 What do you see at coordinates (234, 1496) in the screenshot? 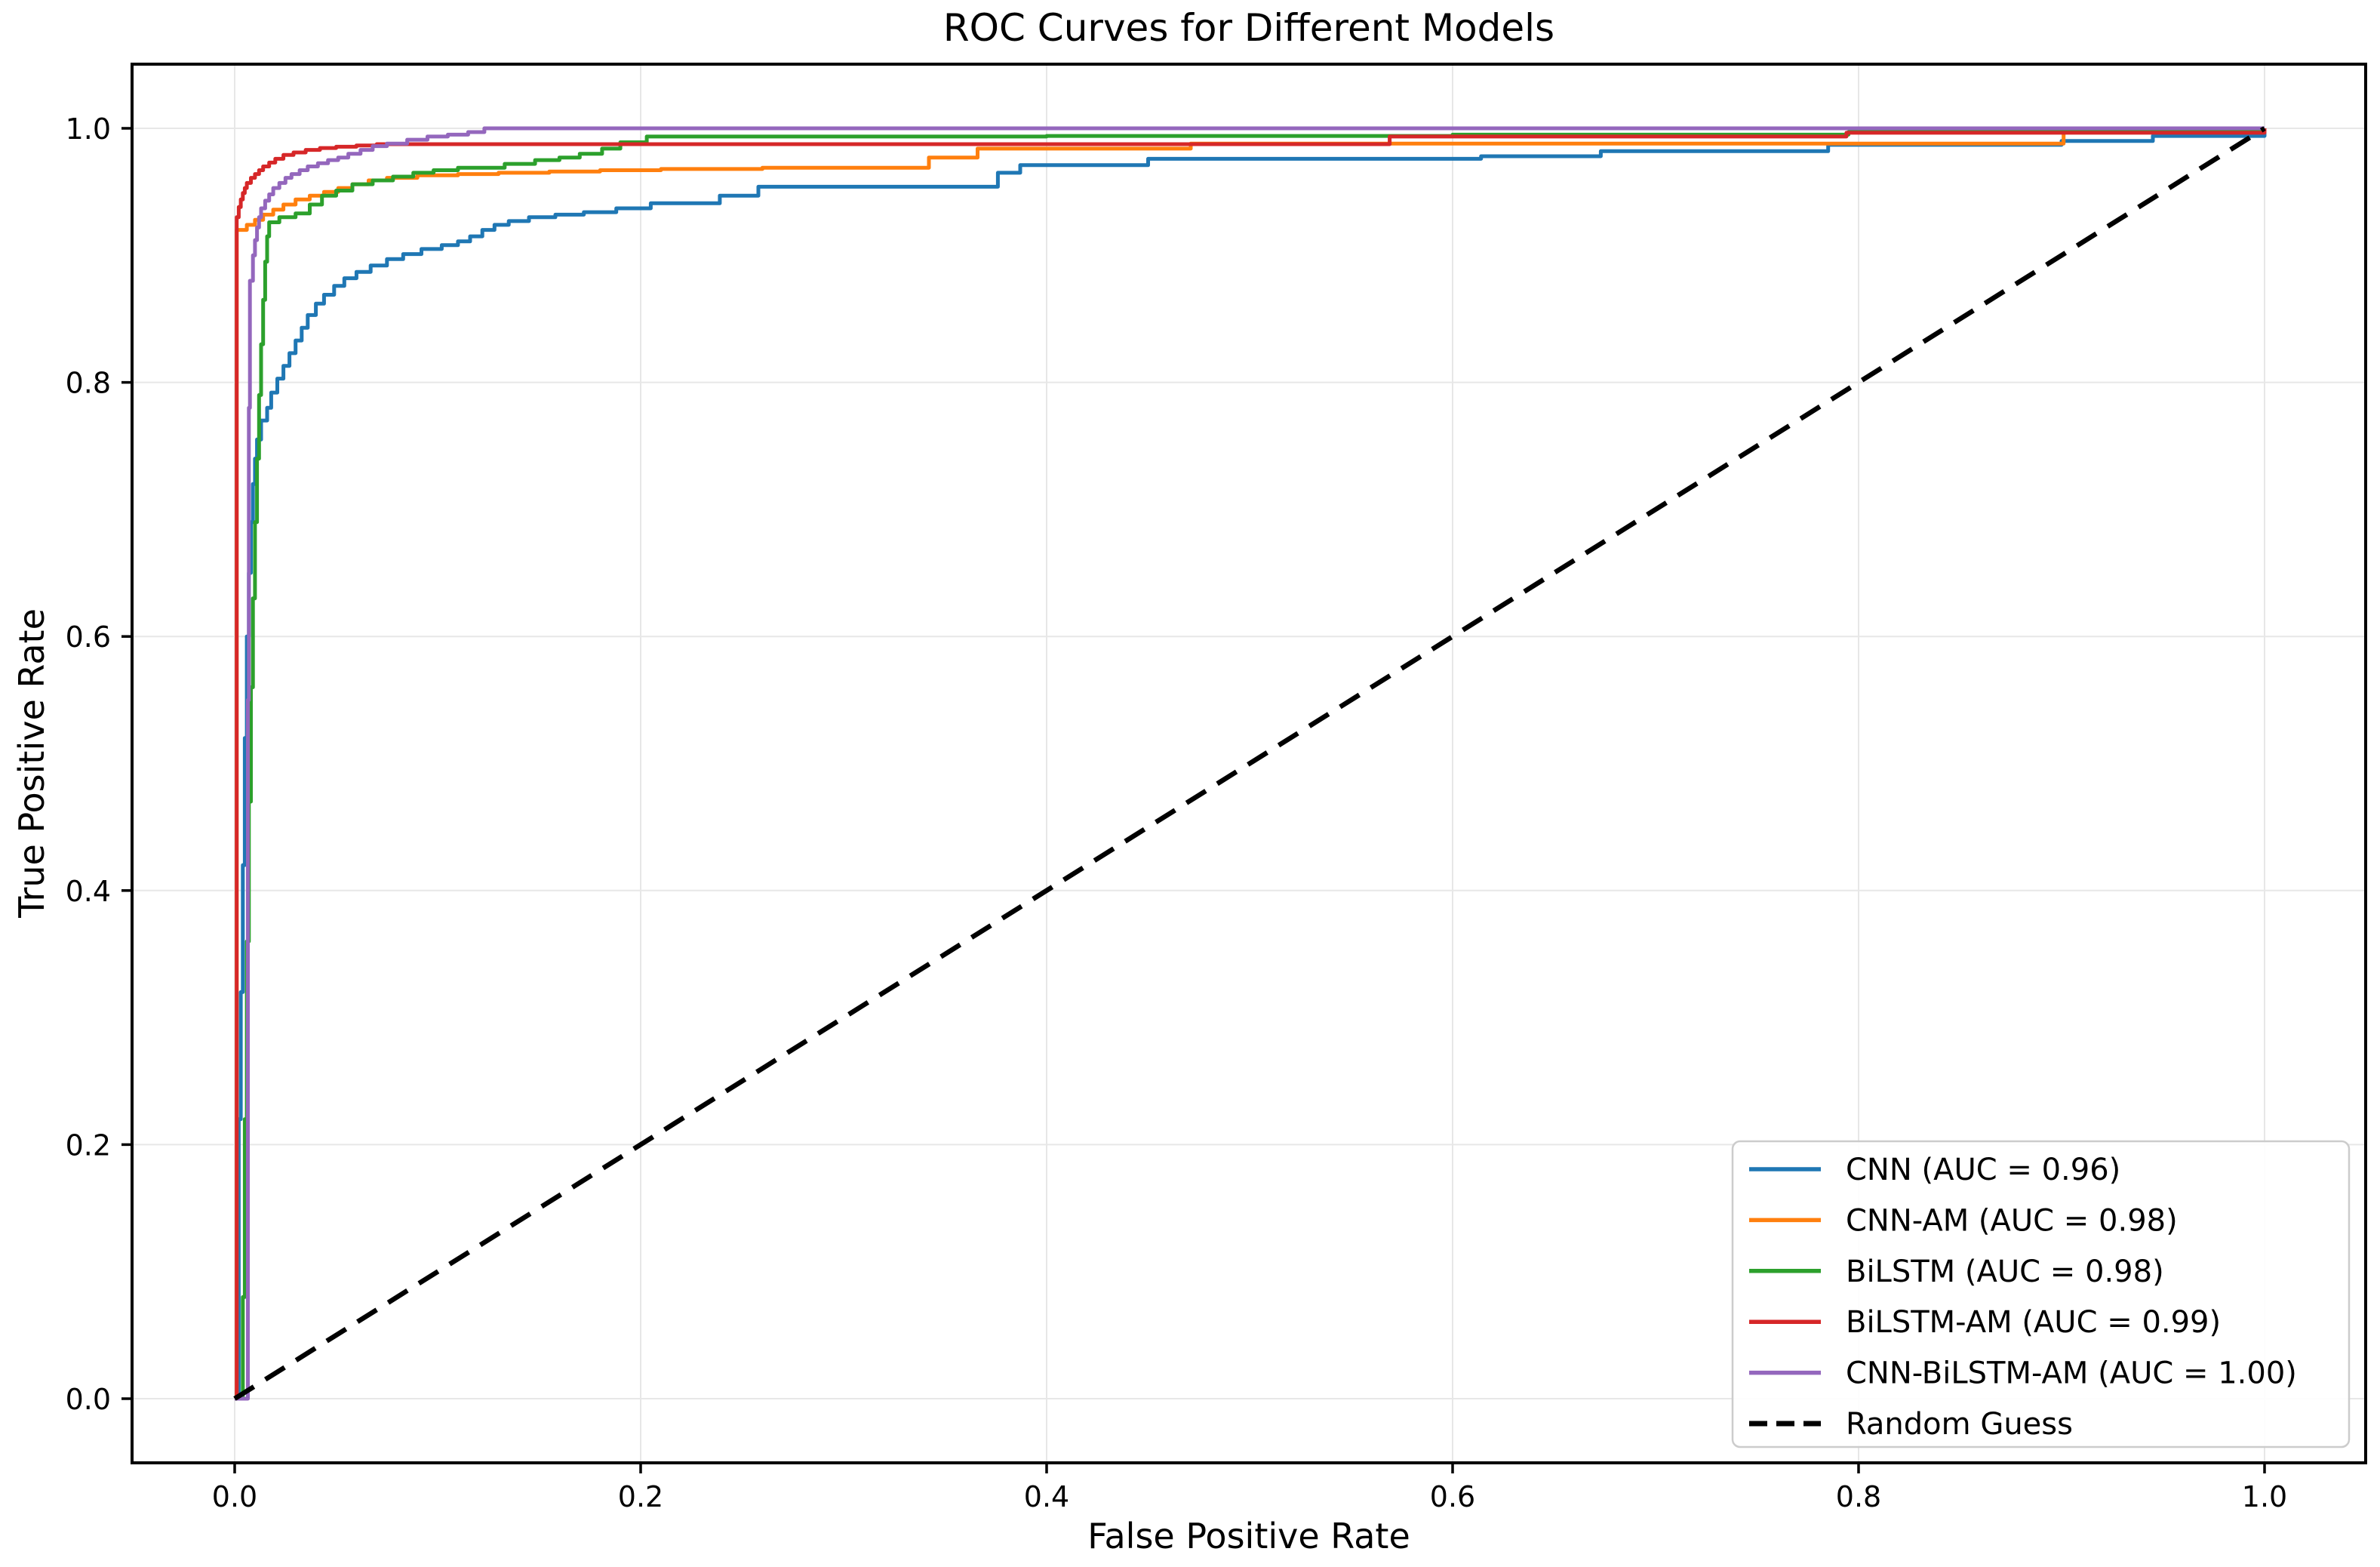
I see `x-tick-label: 0.0` at bounding box center [234, 1496].